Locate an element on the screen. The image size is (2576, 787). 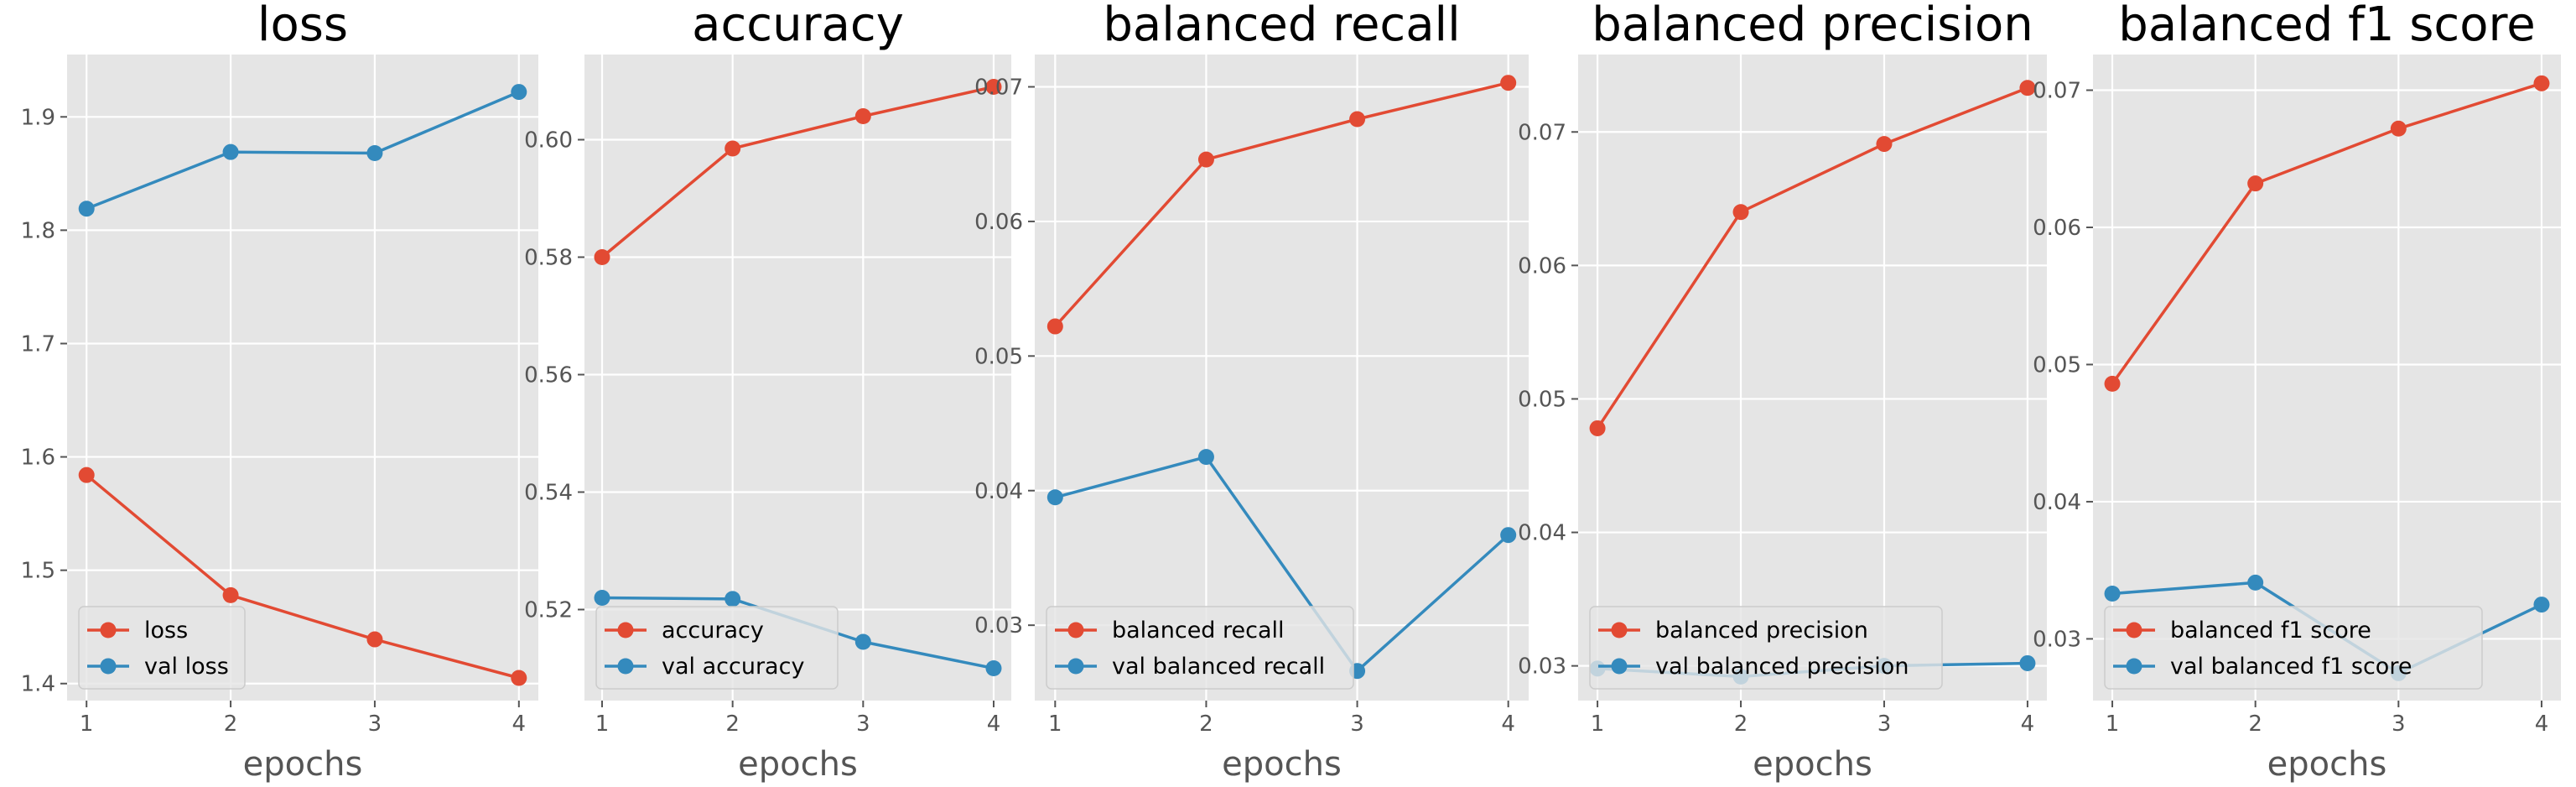
y-tick-label: 0.52 is located at coordinates (548, 610).